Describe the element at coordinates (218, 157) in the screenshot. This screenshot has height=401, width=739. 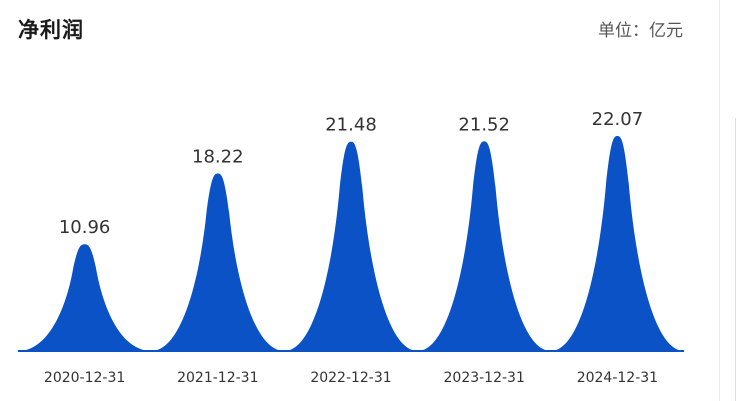
I see `value-label: 18.22` at that location.